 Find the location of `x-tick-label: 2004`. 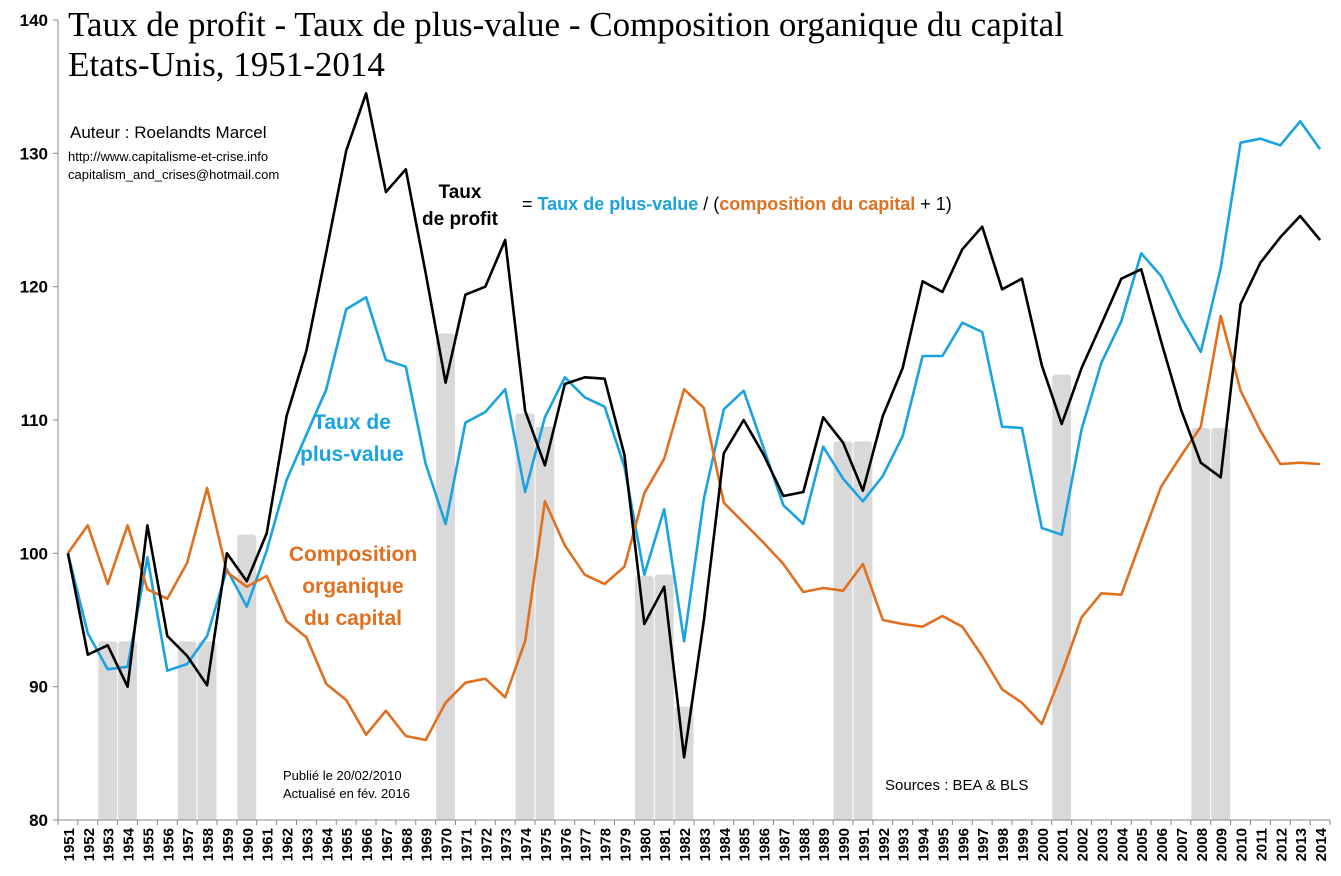

x-tick-label: 2004 is located at coordinates (1122, 844).